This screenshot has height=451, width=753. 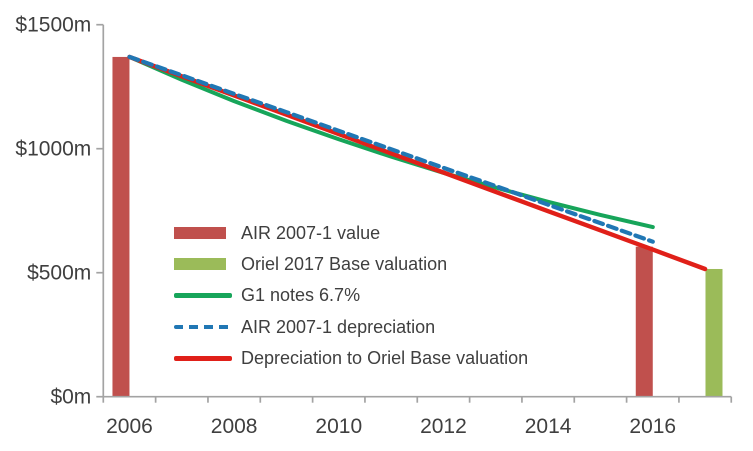 I want to click on x-axis-tick-label: 2006, so click(x=129, y=426).